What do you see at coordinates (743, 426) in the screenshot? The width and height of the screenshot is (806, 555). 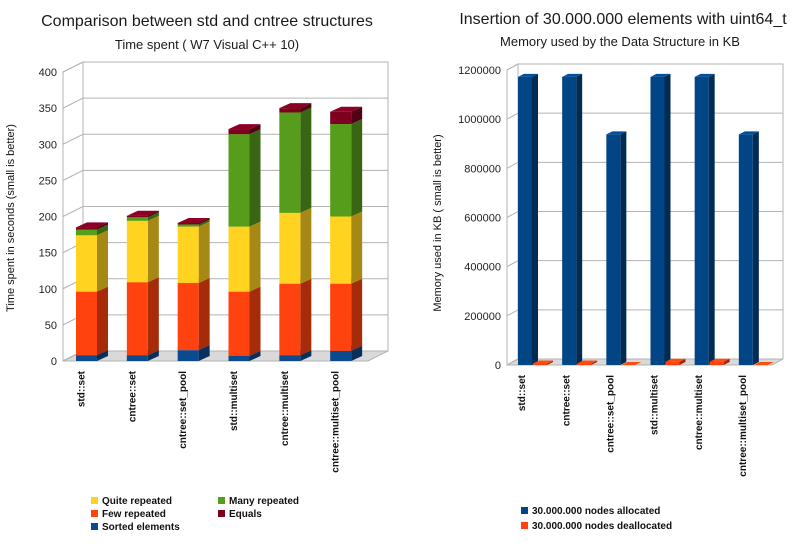 I see `chart2-category-label: cntree::multiset_pool` at bounding box center [743, 426].